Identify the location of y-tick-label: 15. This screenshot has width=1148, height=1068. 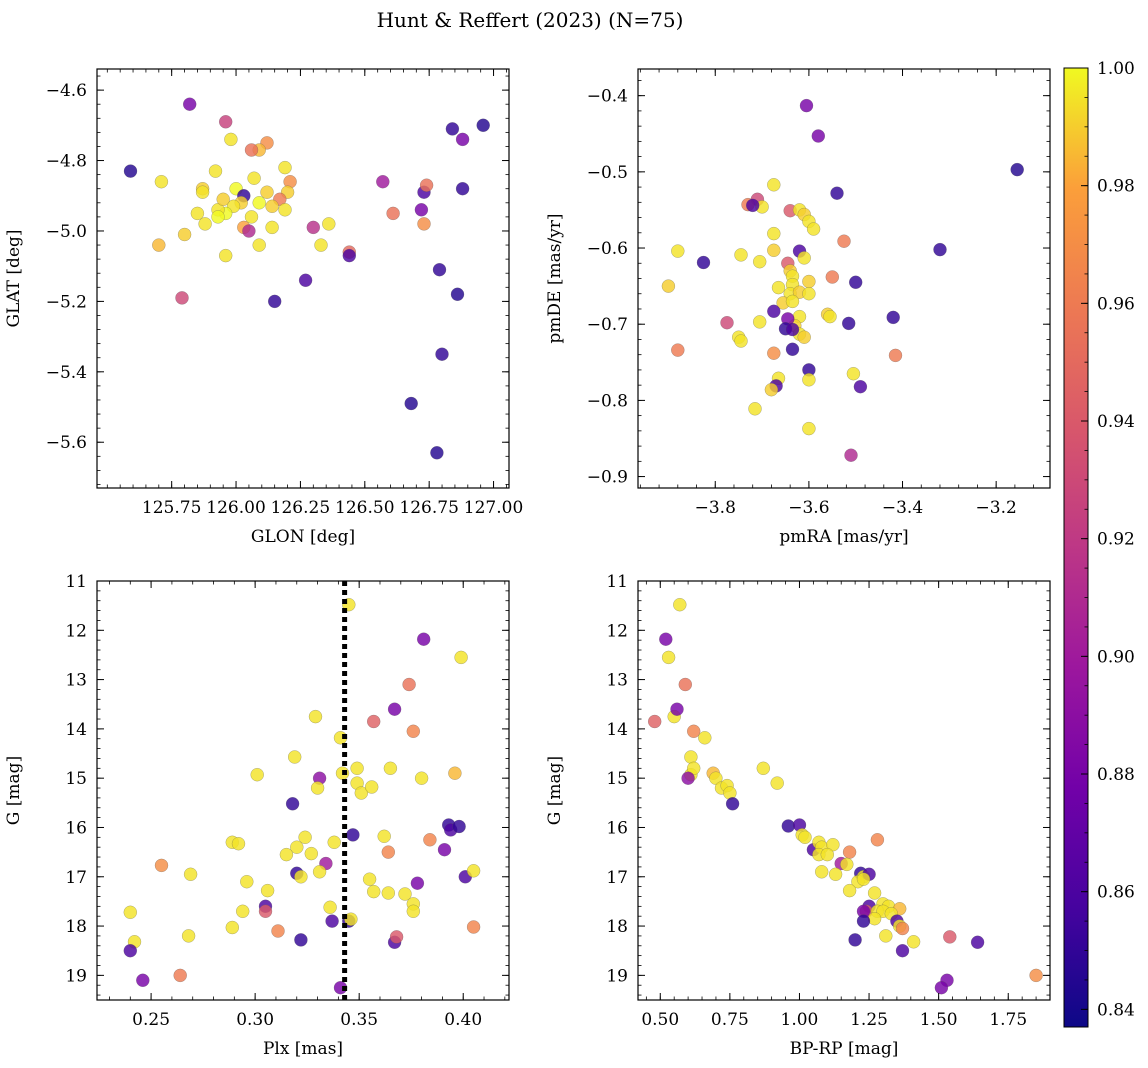
(76, 779).